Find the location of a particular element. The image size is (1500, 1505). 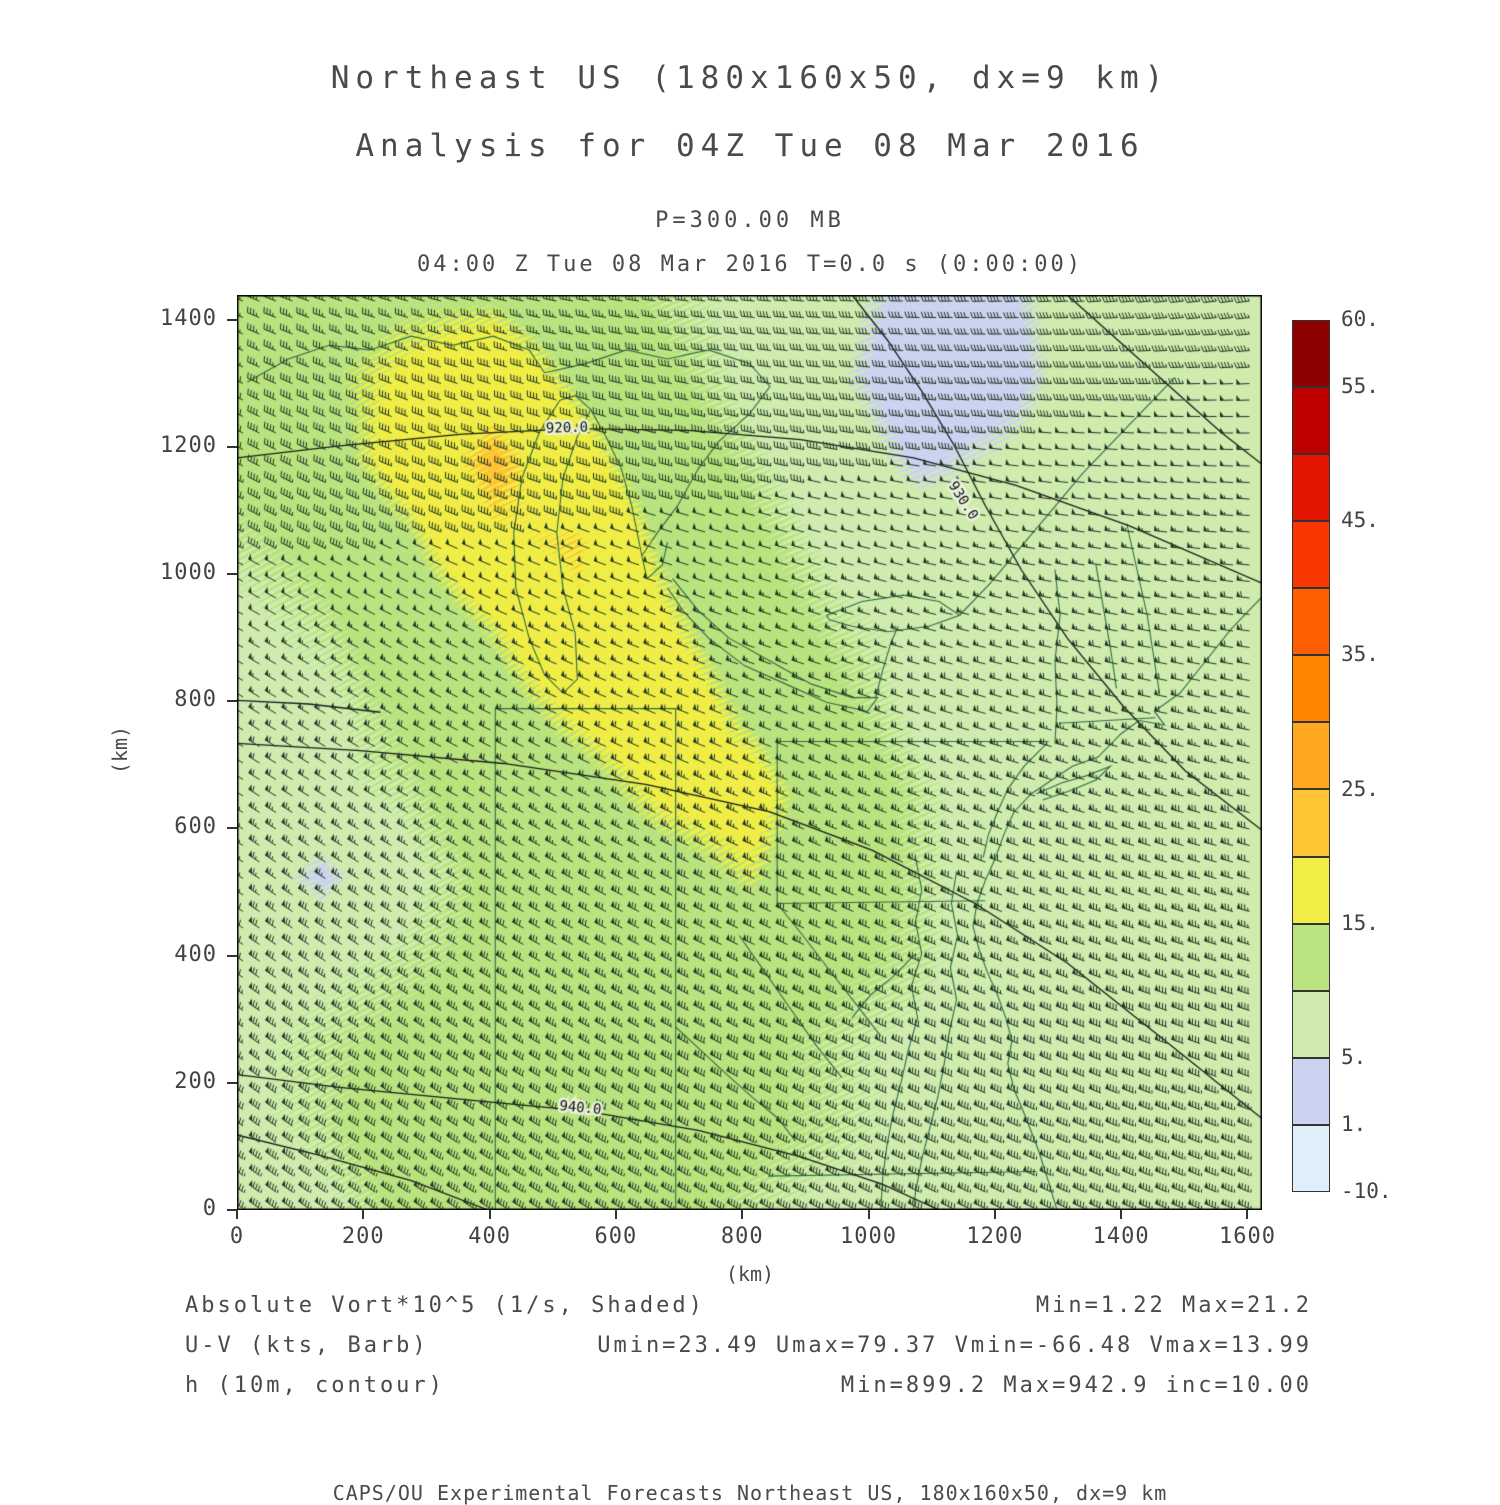

colorbar-tick-label: -10. is located at coordinates (1366, 1191).